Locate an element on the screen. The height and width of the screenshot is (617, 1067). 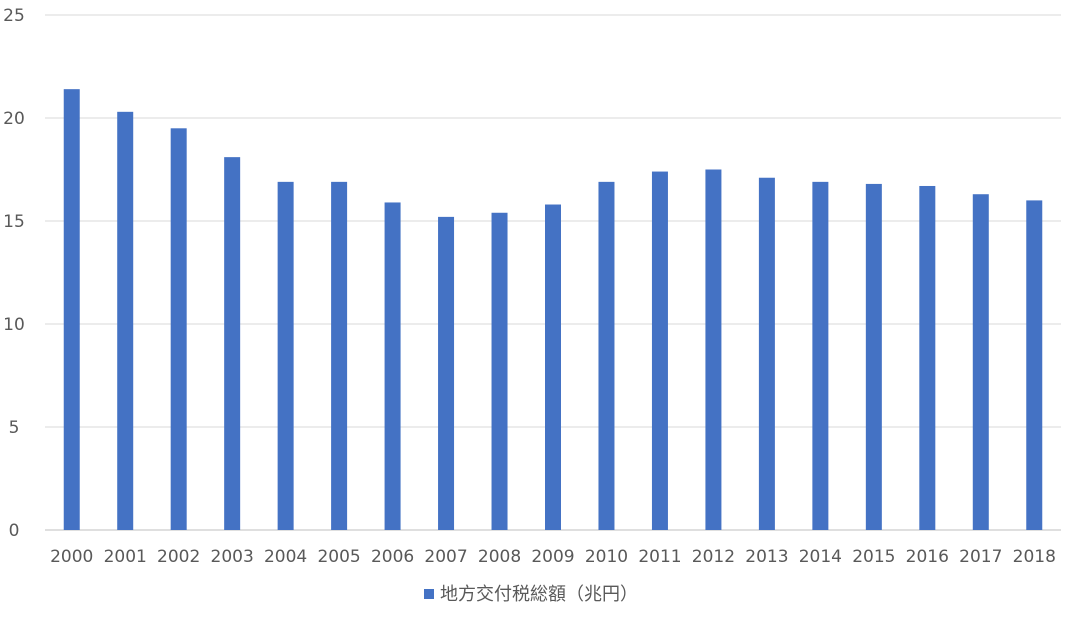
bar-2006 is located at coordinates (392, 366).